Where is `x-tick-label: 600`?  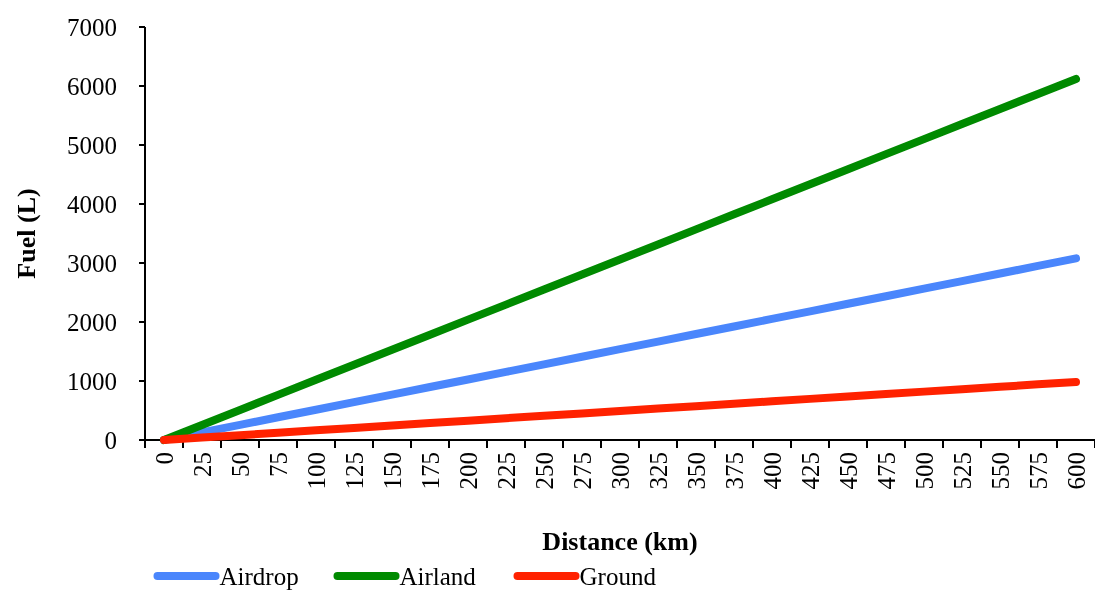 x-tick-label: 600 is located at coordinates (1076, 471).